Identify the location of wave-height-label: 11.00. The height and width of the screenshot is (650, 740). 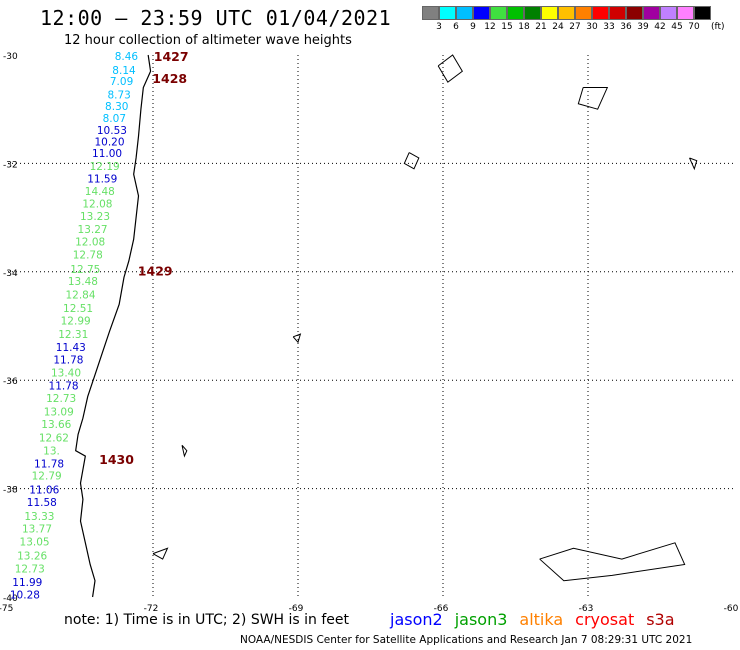
(107, 154).